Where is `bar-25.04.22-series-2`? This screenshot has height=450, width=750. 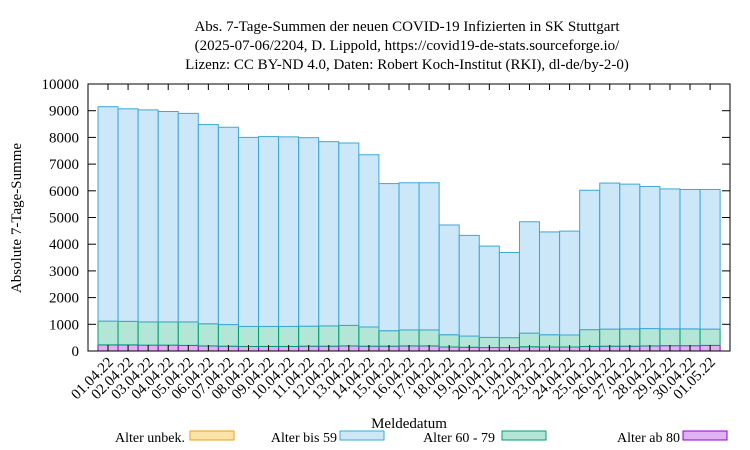 bar-25.04.22-series-2 is located at coordinates (590, 338).